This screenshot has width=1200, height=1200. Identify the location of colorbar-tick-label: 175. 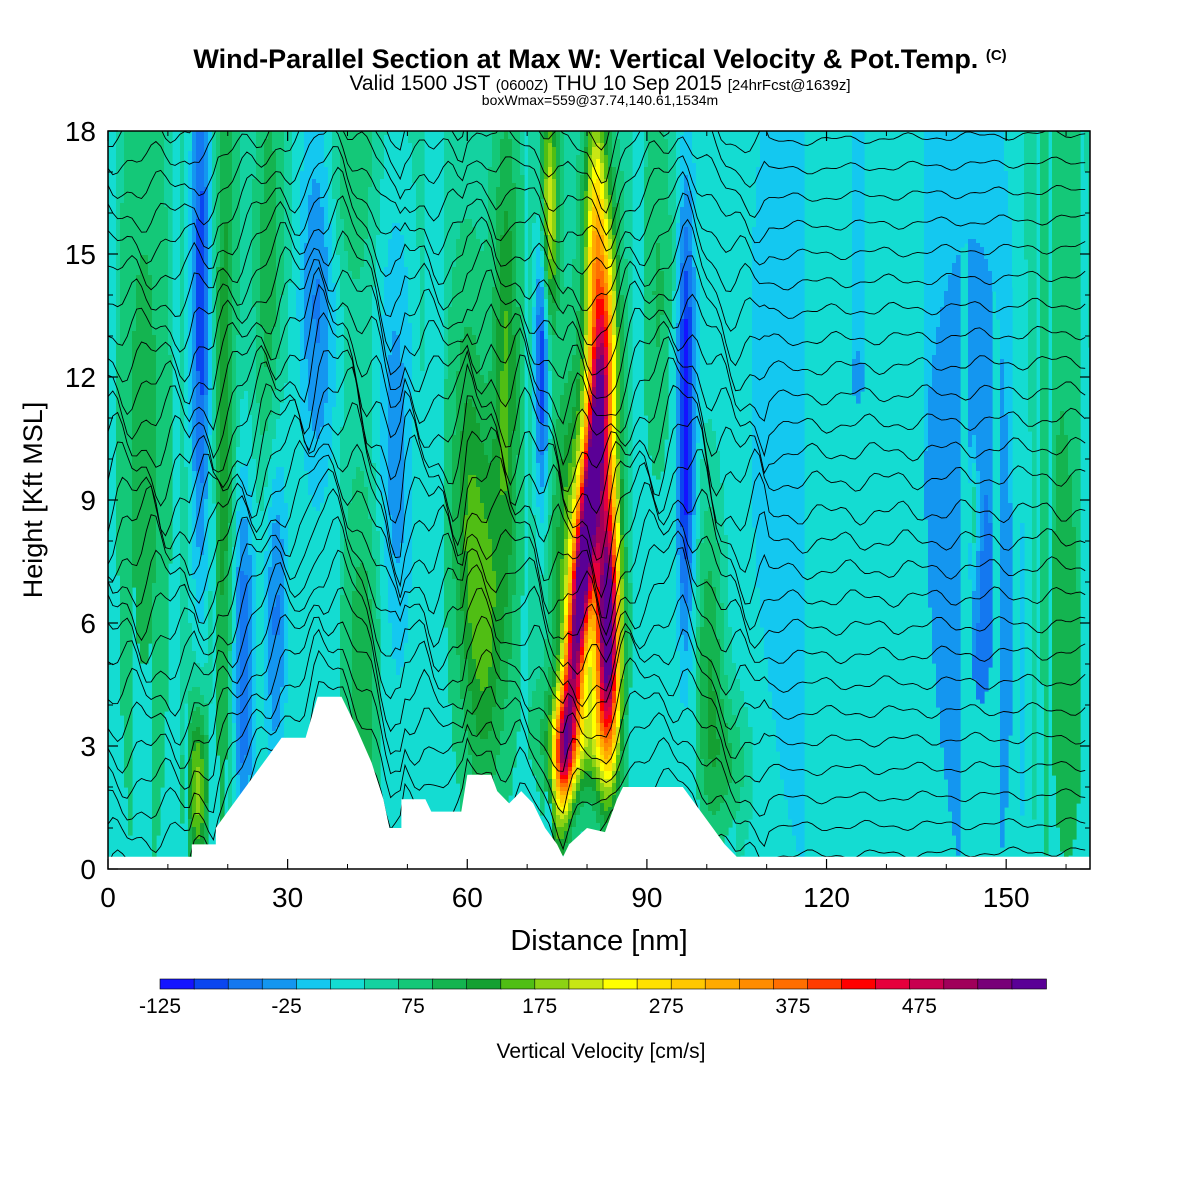
(539, 1006).